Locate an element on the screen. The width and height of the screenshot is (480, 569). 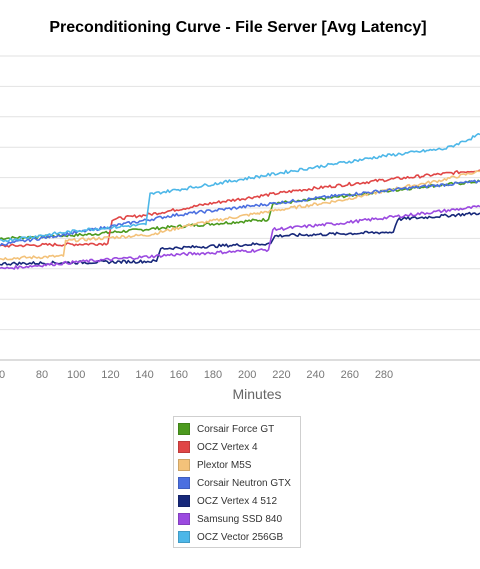
legend-item: OCZ Vertex 4 512 is located at coordinates (237, 501).